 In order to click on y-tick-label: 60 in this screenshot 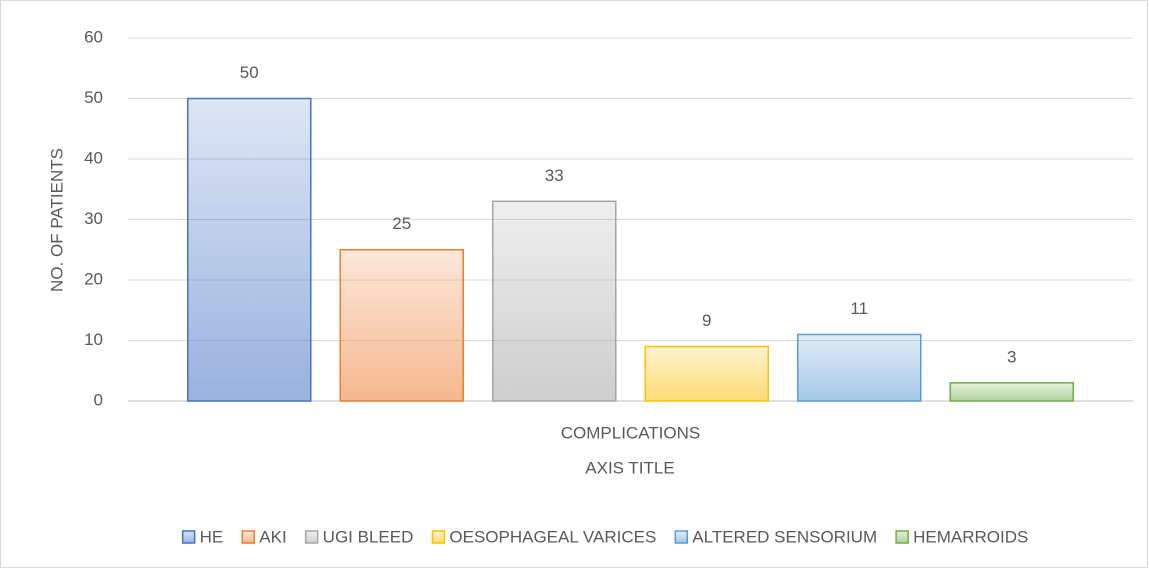, I will do `click(93, 36)`.